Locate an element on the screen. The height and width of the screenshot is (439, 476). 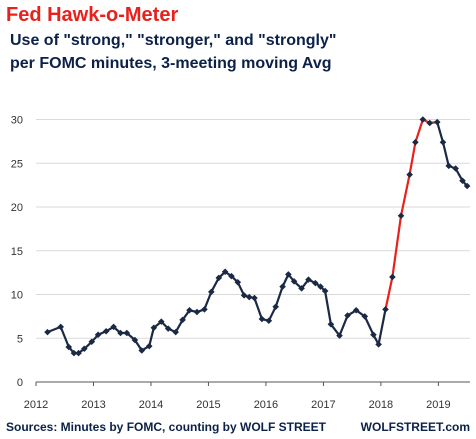
y-tick-label: 5 is located at coordinates (20, 339).